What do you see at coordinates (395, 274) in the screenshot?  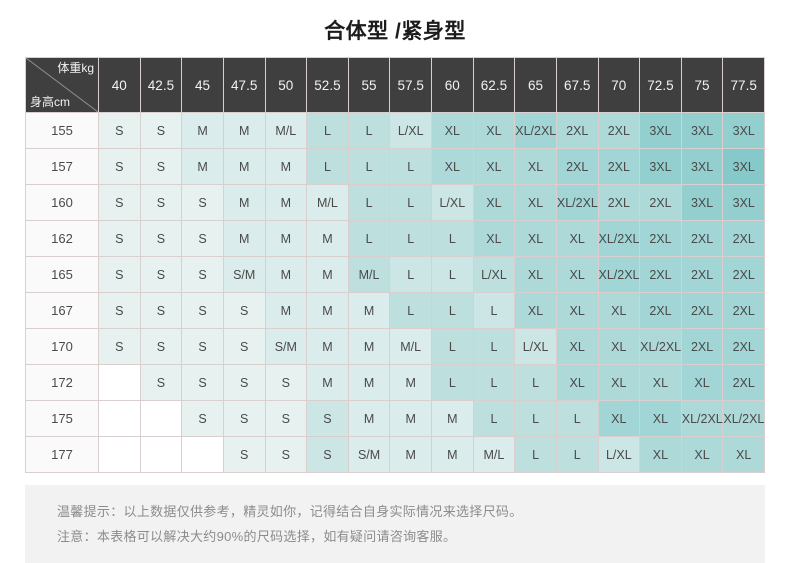 I see `table-row: 165 S S S S/M M M M/L L L L/XL XL XL XL/2XL 2XL 2XL 2XL` at bounding box center [395, 274].